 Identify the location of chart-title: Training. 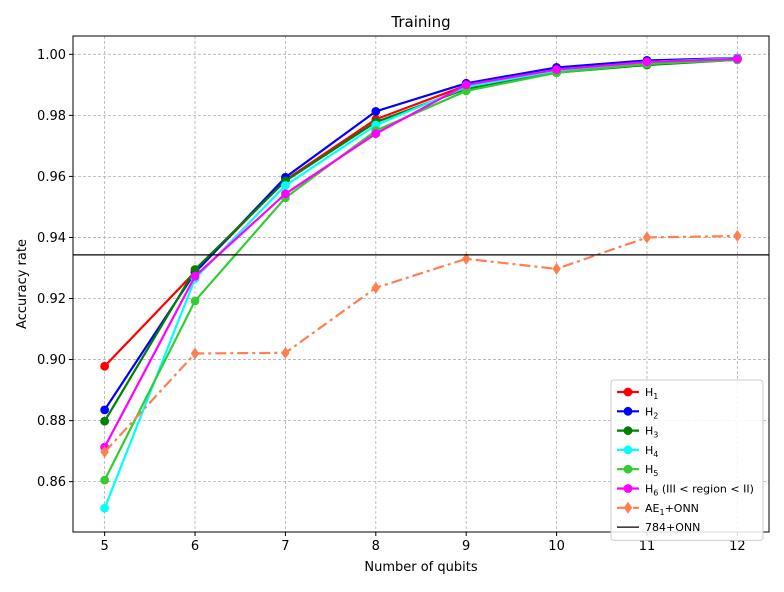
(420, 22).